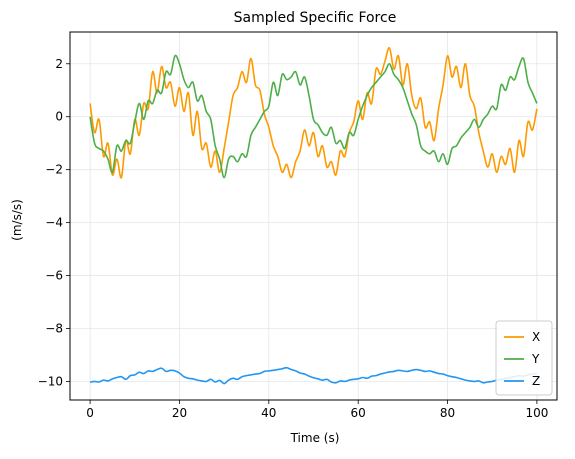 The height and width of the screenshot is (459, 575). I want to click on x-tick-label: 40, so click(268, 413).